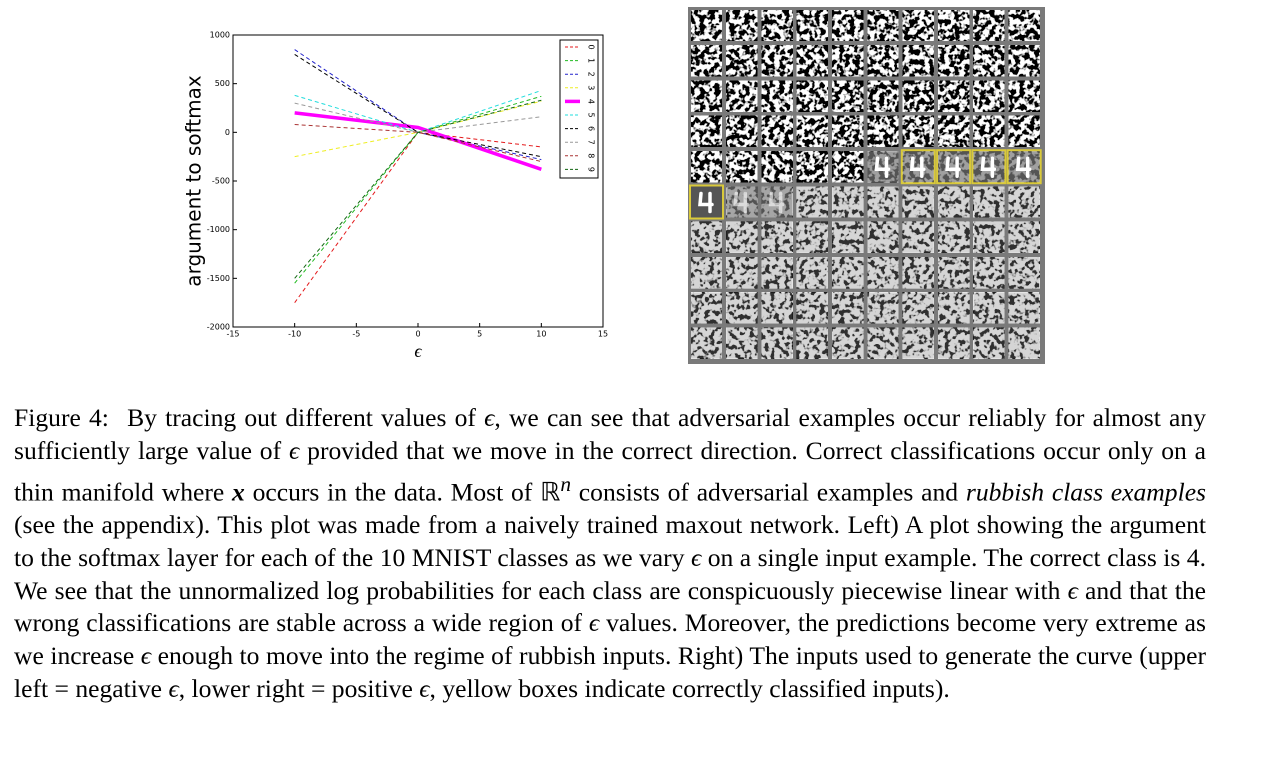 Image resolution: width=1267 pixels, height=772 pixels. Describe the element at coordinates (356, 334) in the screenshot. I see `x-tick-label: -5` at that location.